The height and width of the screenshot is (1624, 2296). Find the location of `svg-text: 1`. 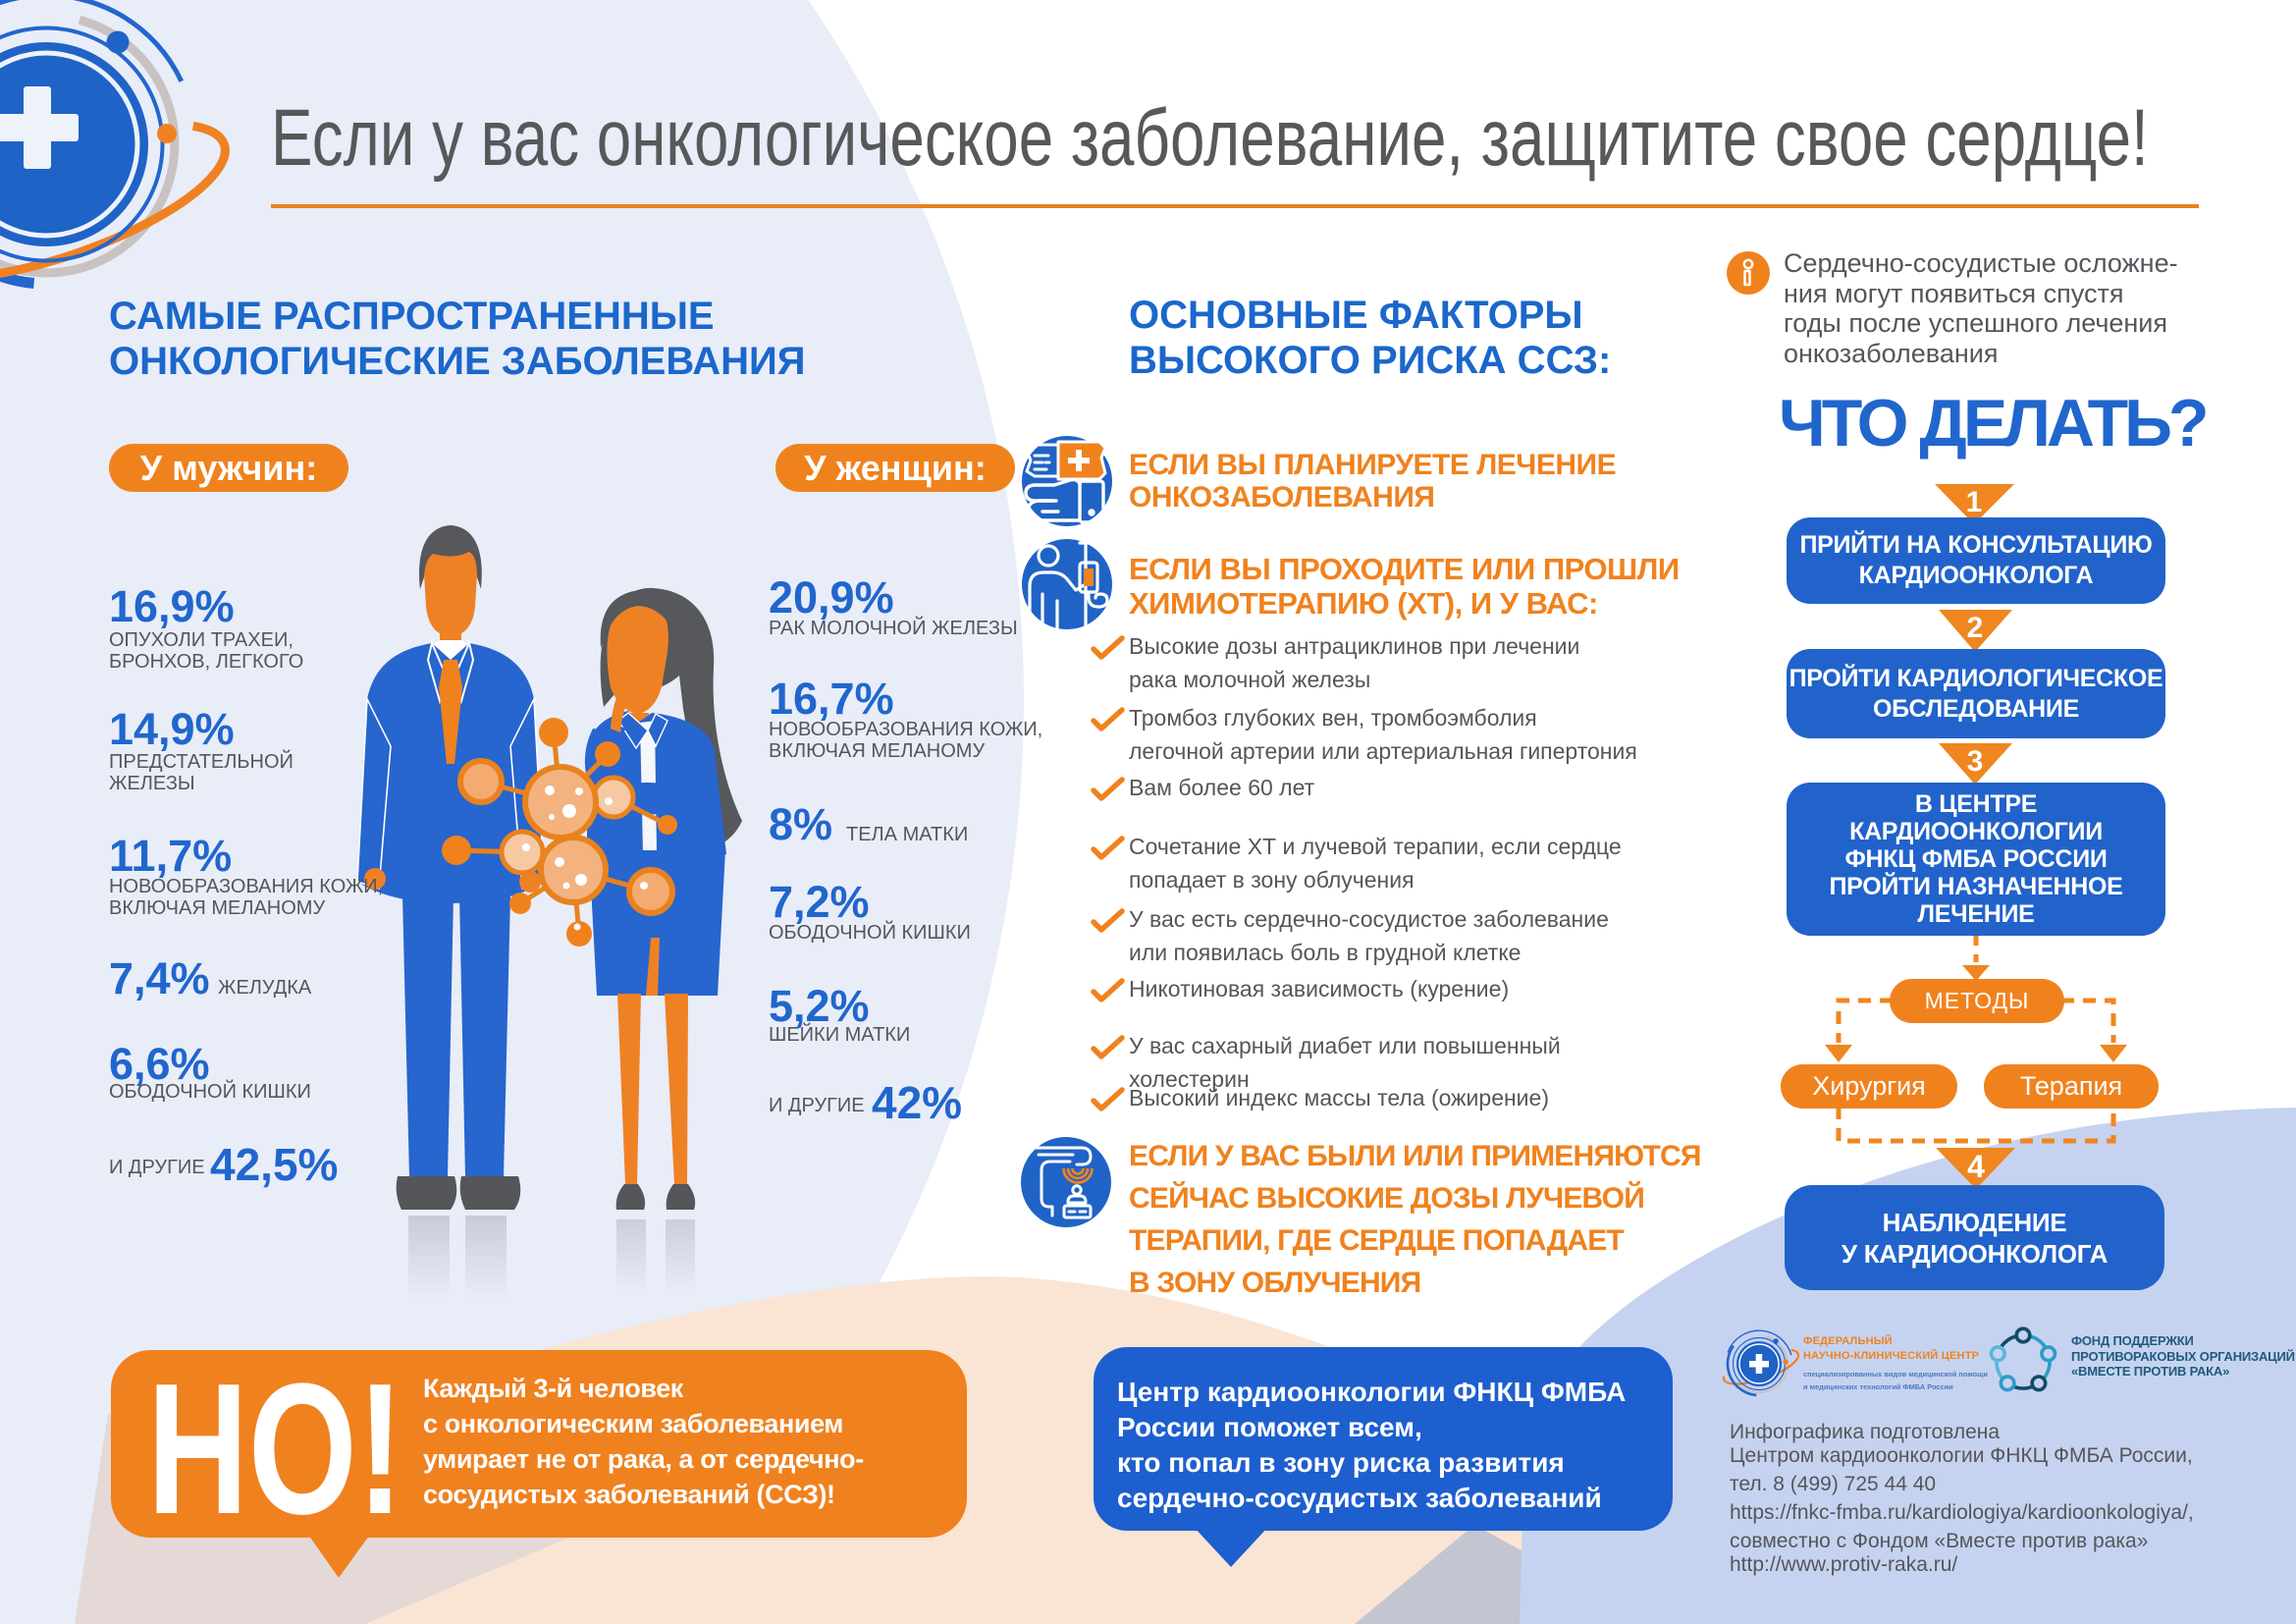

svg-text: 1 is located at coordinates (1974, 502).